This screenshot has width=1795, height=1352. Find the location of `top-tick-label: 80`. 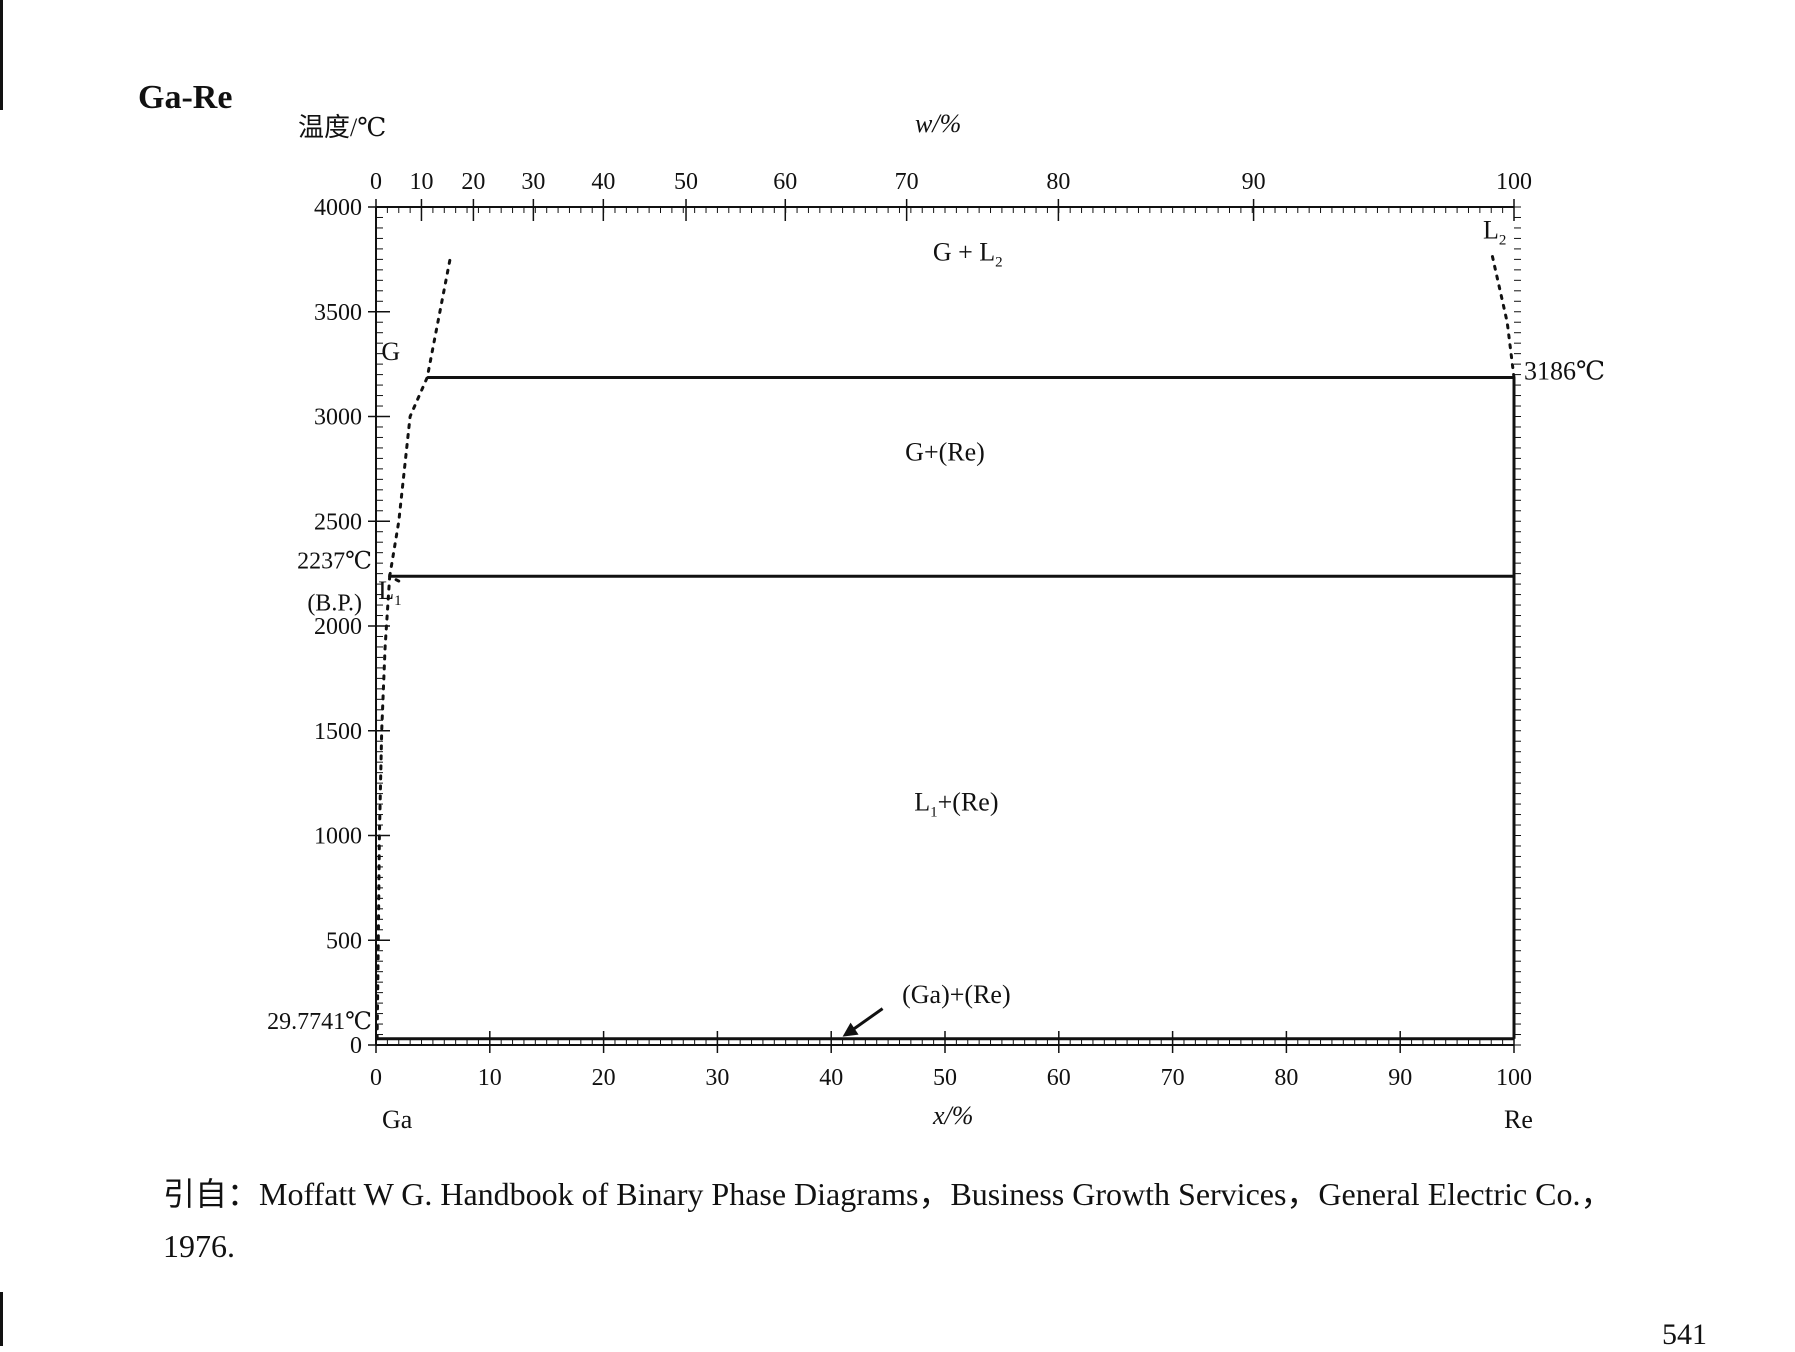

top-tick-label: 80 is located at coordinates (1058, 182).